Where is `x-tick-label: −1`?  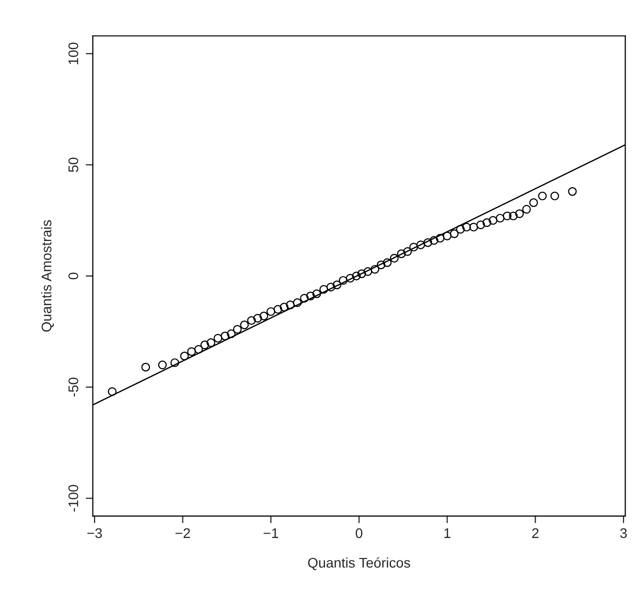
x-tick-label: −1 is located at coordinates (271, 533).